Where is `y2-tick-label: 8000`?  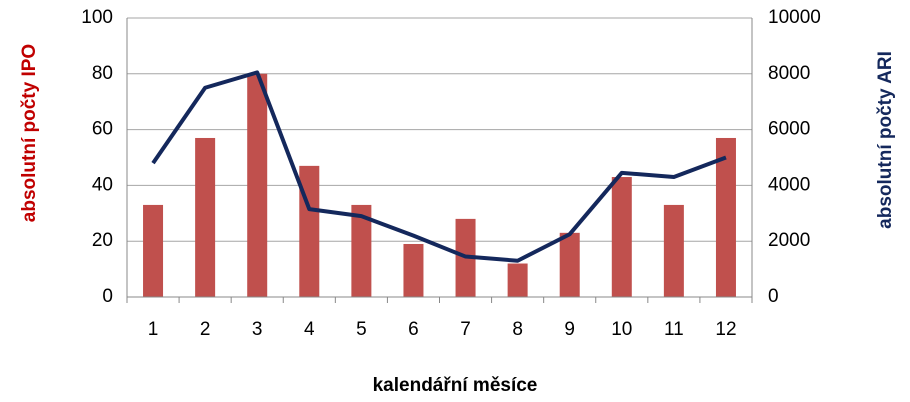
y2-tick-label: 8000 is located at coordinates (789, 73).